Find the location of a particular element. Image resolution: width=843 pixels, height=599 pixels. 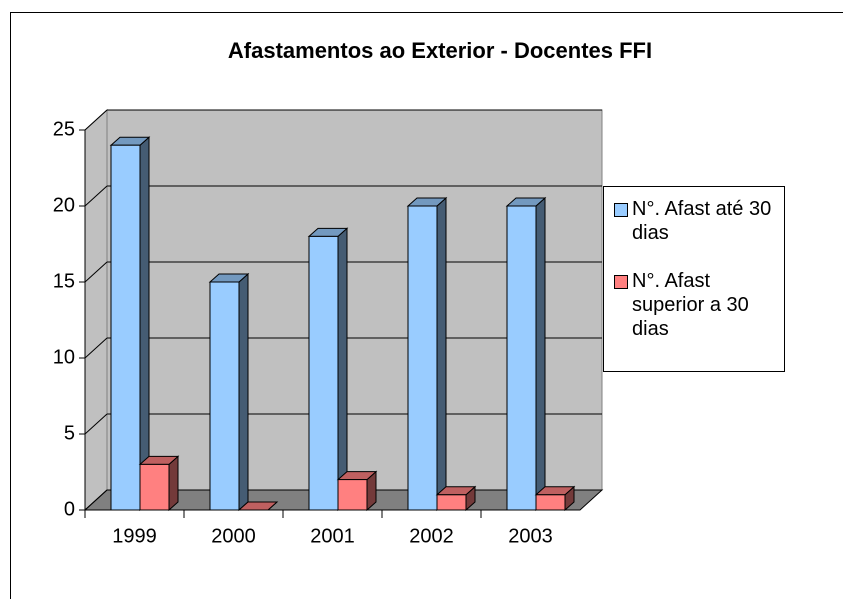

y-tick-label: 10 is located at coordinates (64, 357).